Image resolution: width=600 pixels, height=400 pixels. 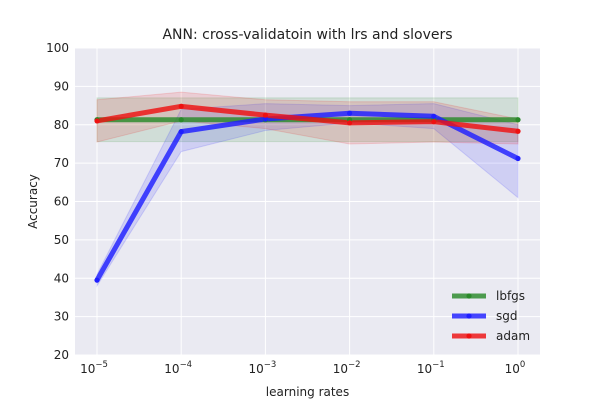 I want to click on x-tick-label: 10⁻², so click(x=347, y=368).